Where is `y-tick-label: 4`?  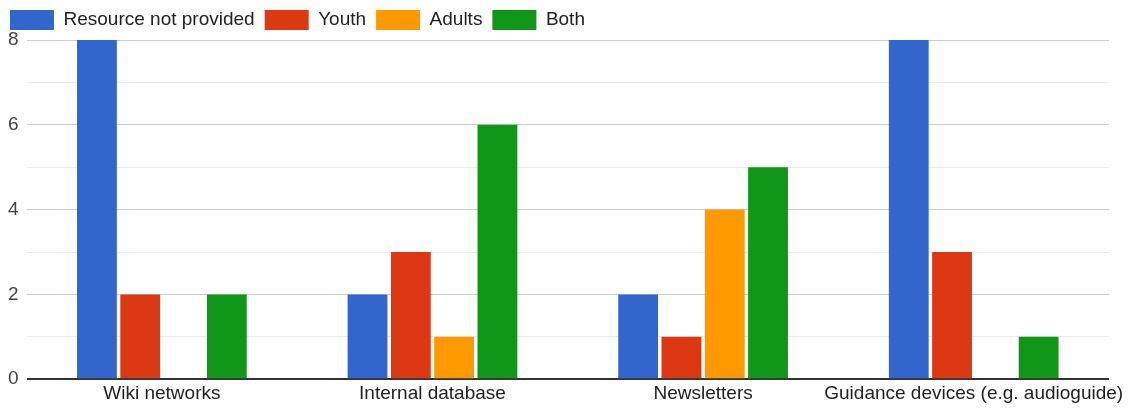 y-tick-label: 4 is located at coordinates (13, 208).